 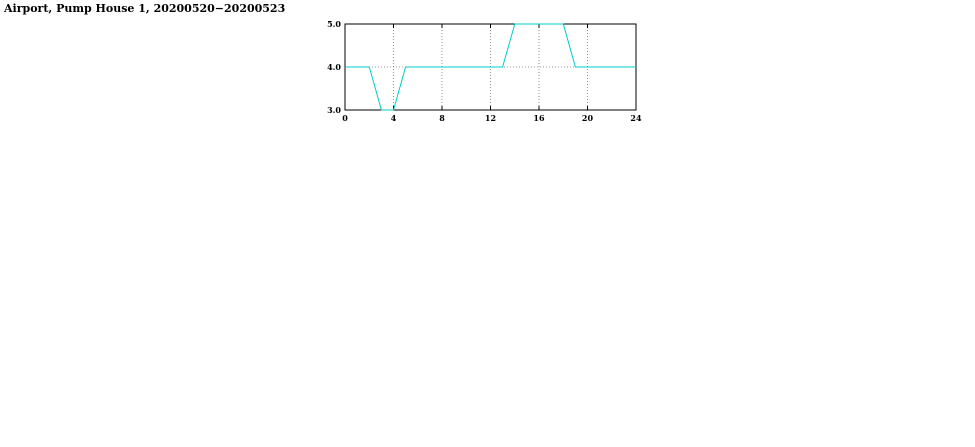 I want to click on x-tick-label: 16, so click(x=539, y=118).